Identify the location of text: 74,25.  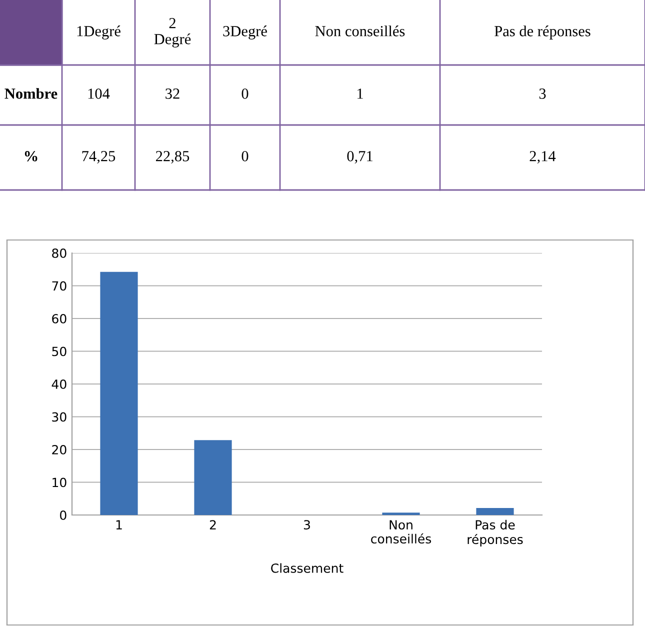
(99, 157).